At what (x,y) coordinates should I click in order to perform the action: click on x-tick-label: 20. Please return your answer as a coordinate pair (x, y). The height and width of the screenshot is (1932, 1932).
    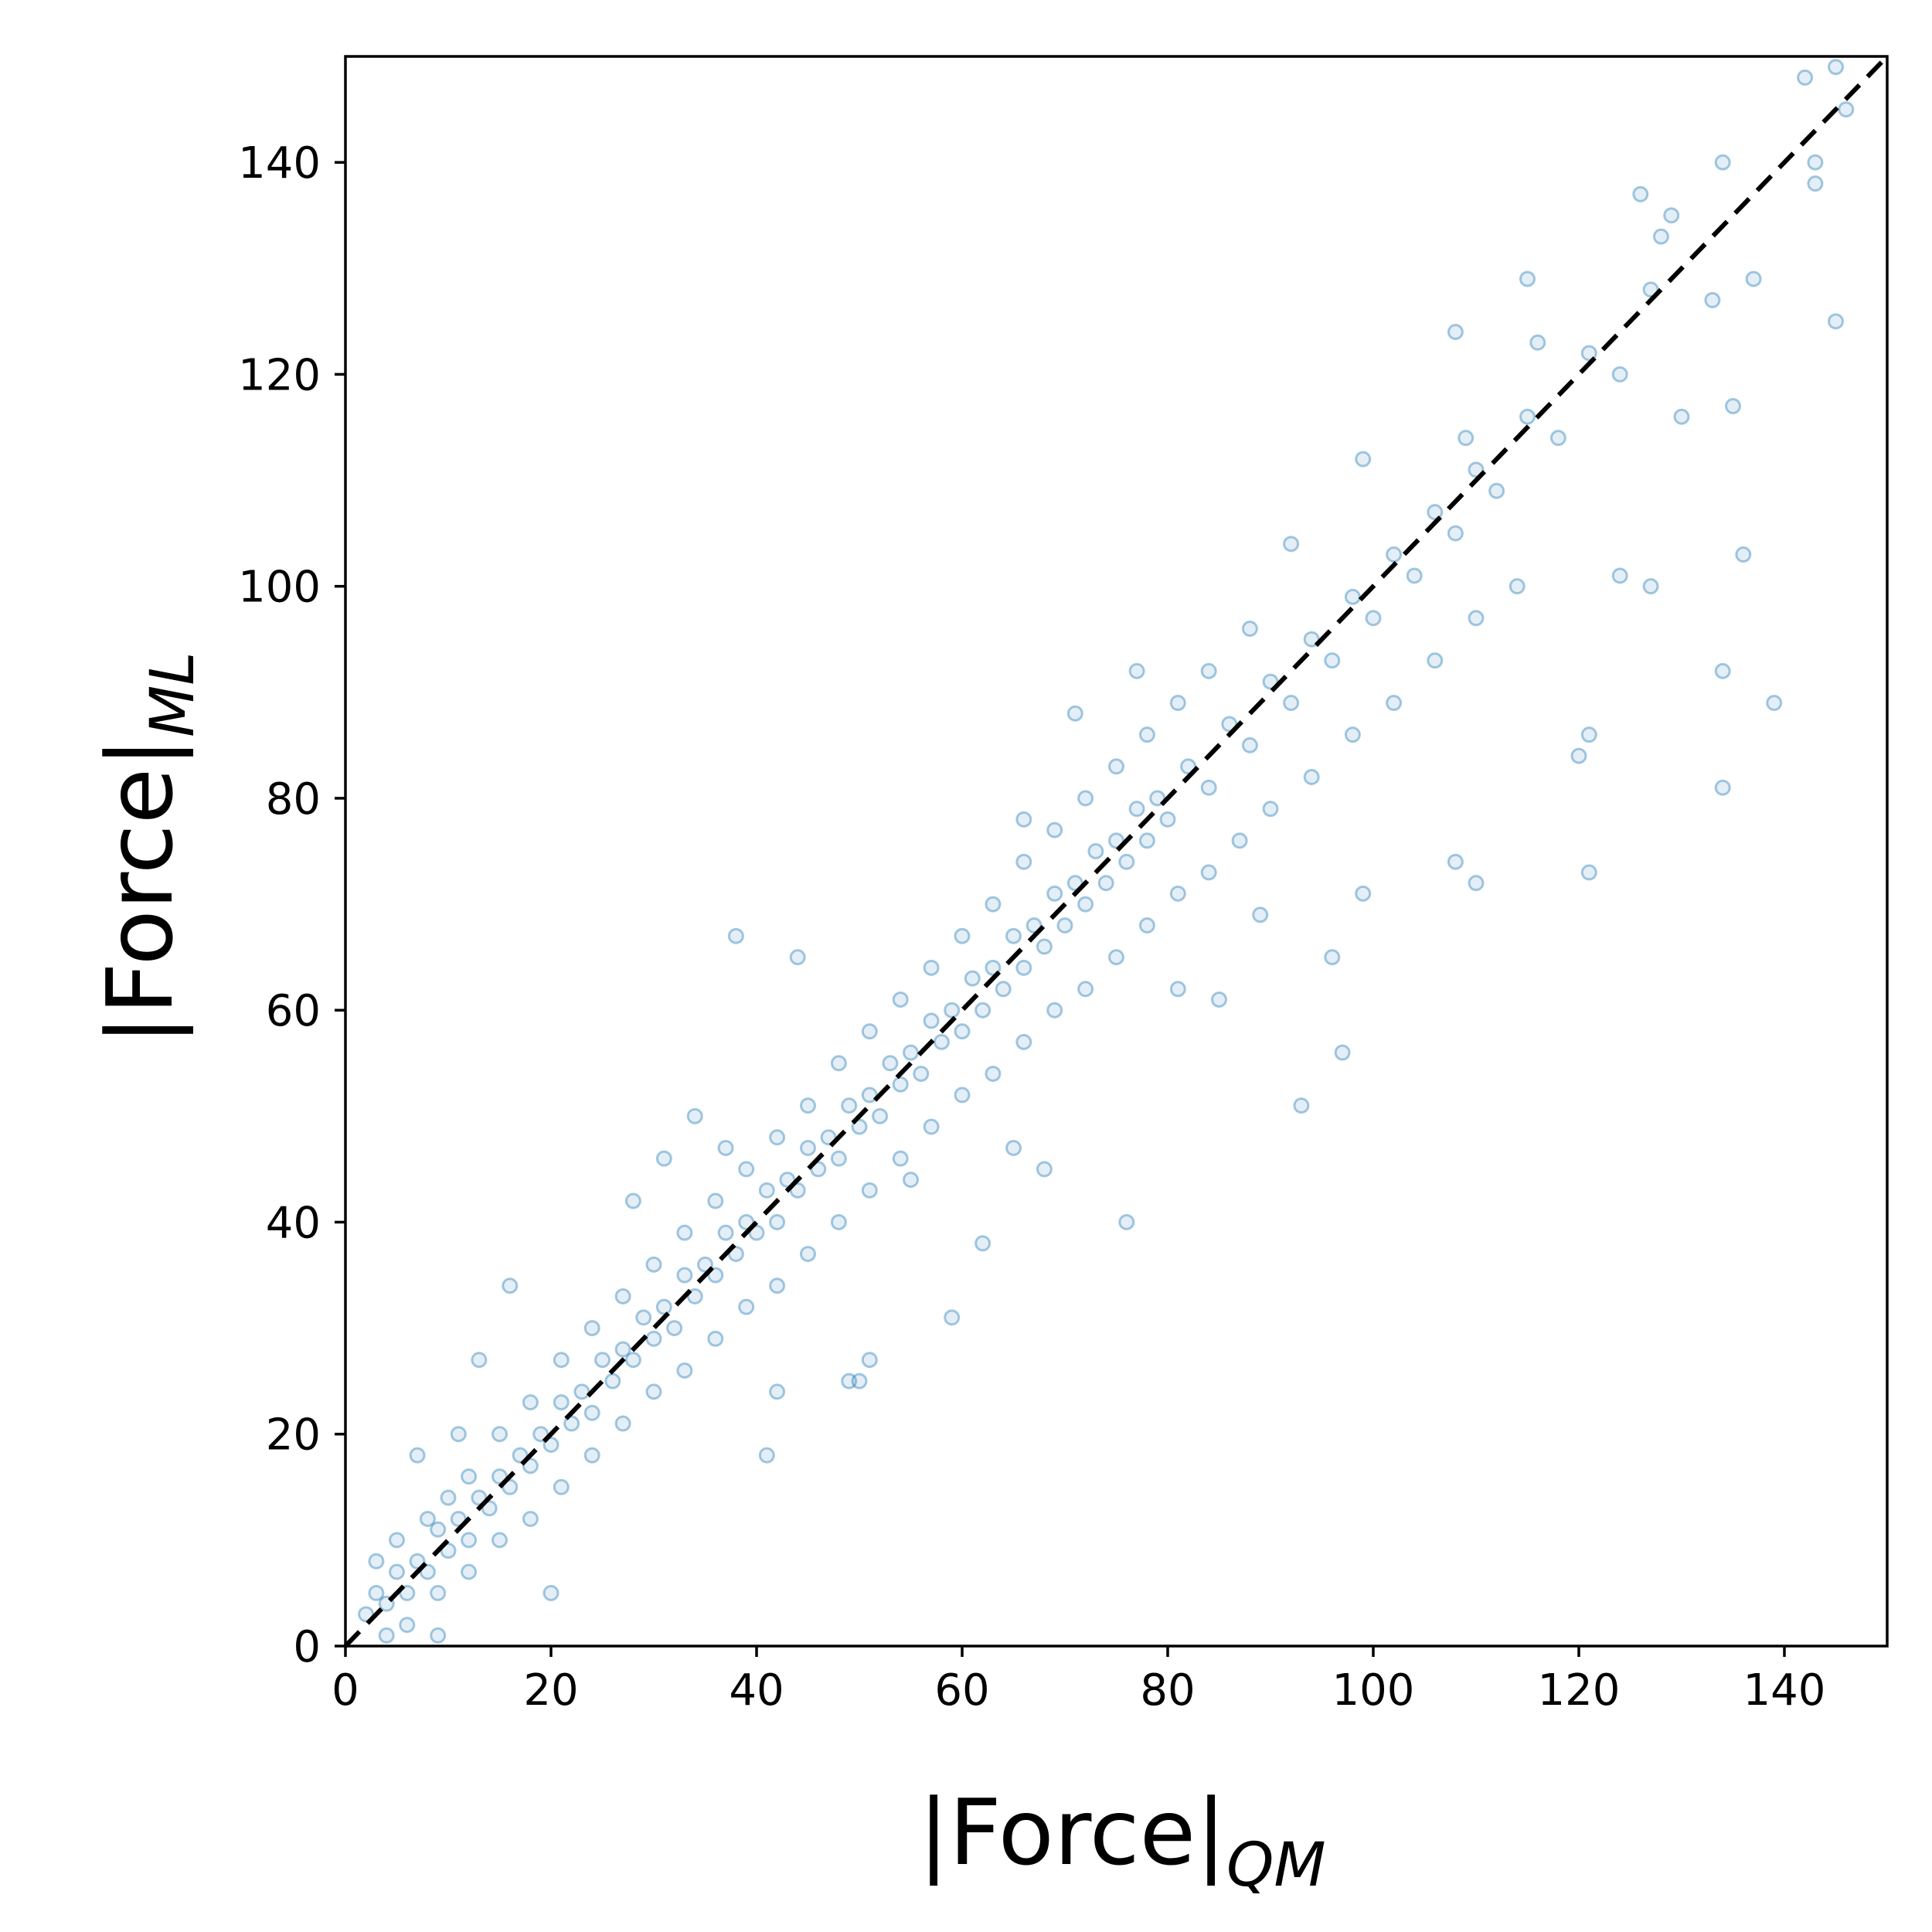
    Looking at the image, I should click on (550, 1690).